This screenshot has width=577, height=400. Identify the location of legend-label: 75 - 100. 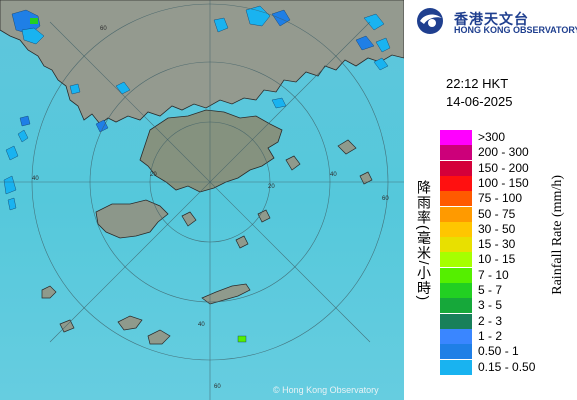
(500, 198).